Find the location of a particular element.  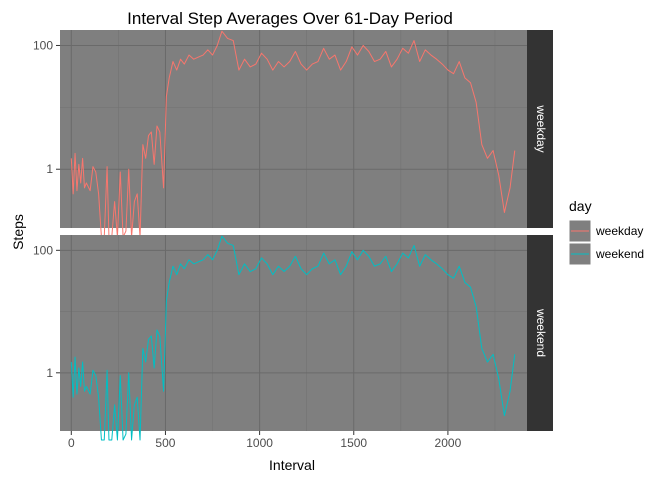

strip-weekend-bg is located at coordinates (540, 333).